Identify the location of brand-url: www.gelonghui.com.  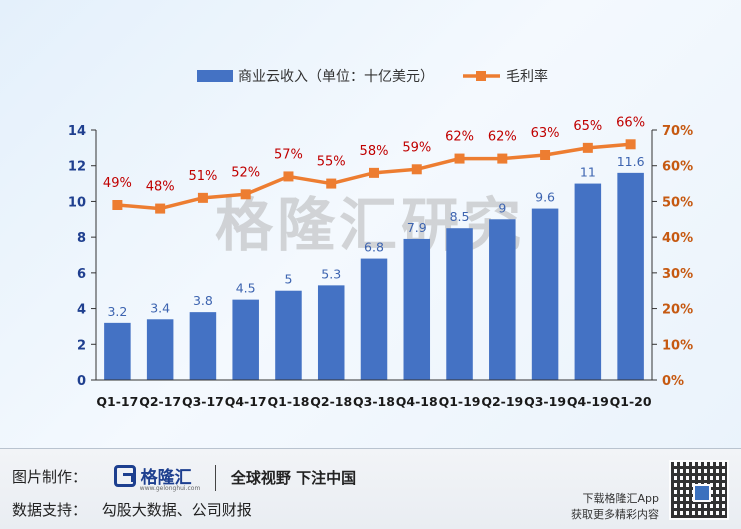
(170, 488).